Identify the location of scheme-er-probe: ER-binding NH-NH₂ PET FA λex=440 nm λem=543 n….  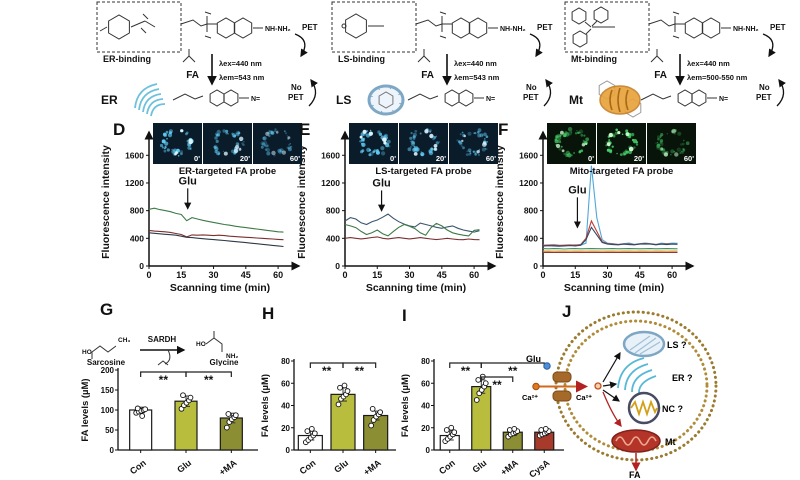
(212, 59).